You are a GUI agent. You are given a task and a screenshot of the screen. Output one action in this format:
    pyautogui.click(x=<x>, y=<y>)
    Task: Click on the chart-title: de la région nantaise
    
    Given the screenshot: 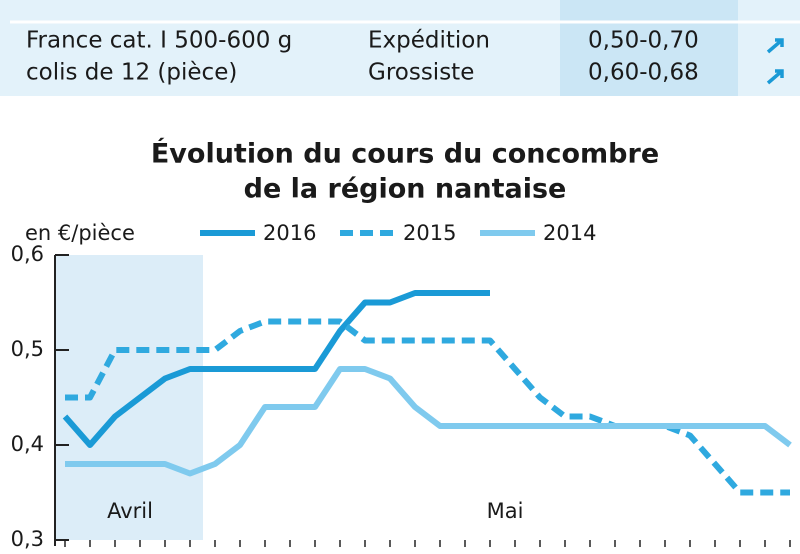 What is the action you would take?
    pyautogui.click(x=405, y=189)
    